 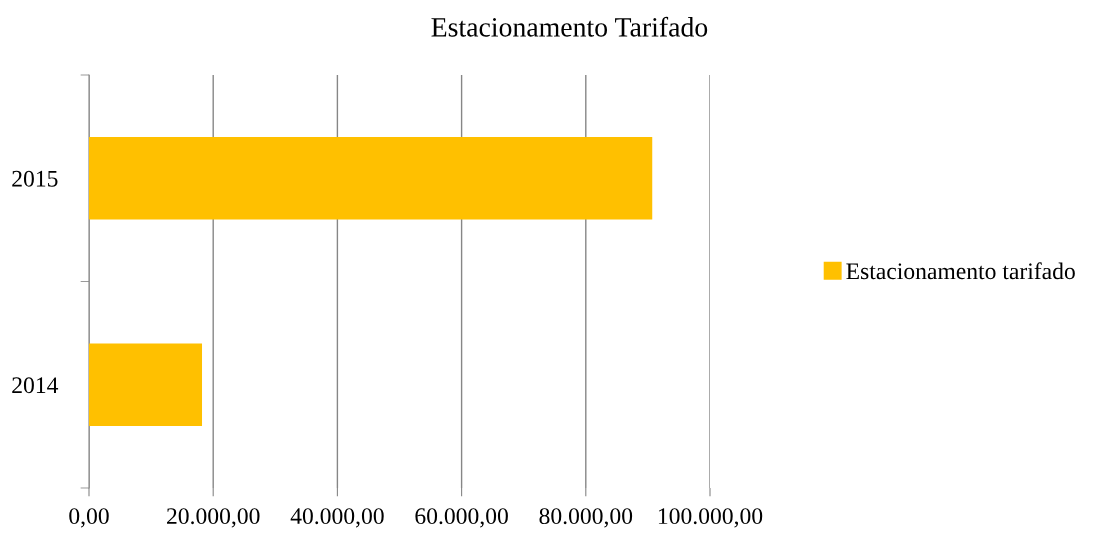 I want to click on y-tick-label: 2014, so click(x=35, y=385).